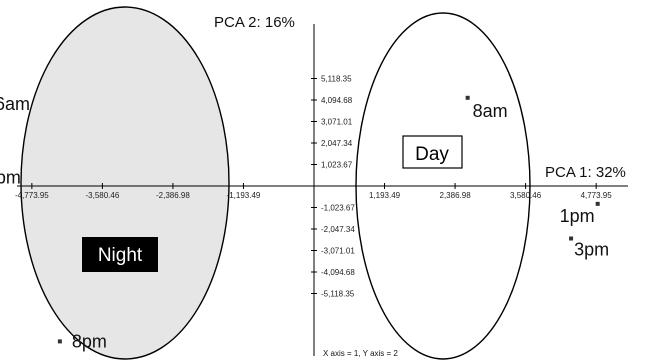  I want to click on x-tick-label: 2,386.98, so click(456, 195).